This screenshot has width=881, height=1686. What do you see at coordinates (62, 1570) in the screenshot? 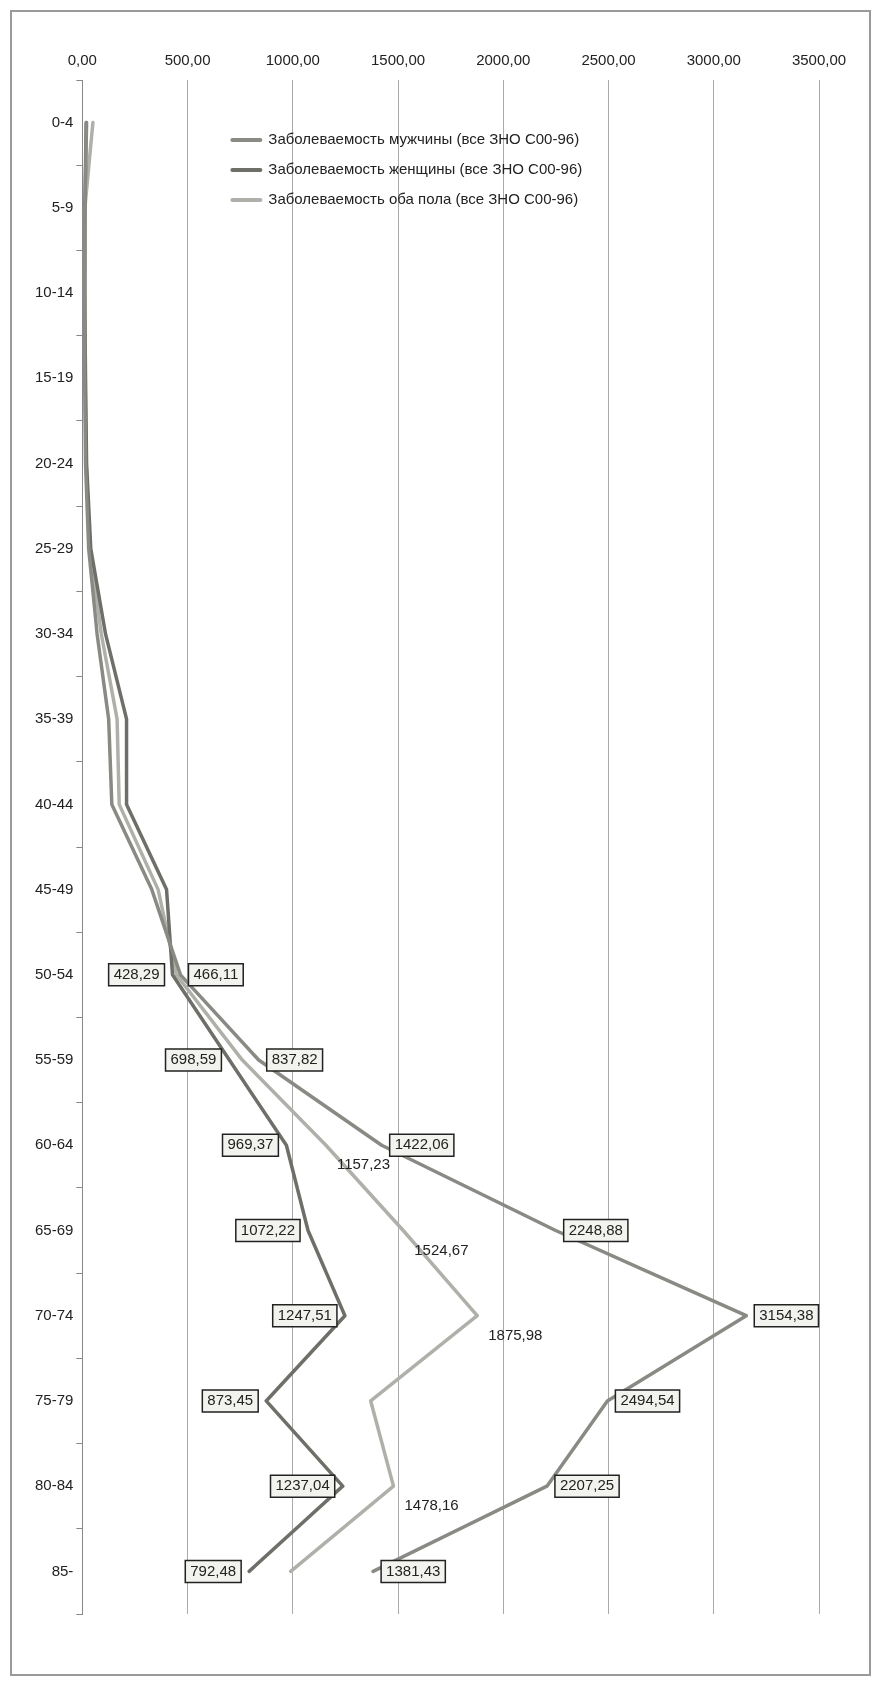
I see `y-tick-label: 85-` at bounding box center [62, 1570].